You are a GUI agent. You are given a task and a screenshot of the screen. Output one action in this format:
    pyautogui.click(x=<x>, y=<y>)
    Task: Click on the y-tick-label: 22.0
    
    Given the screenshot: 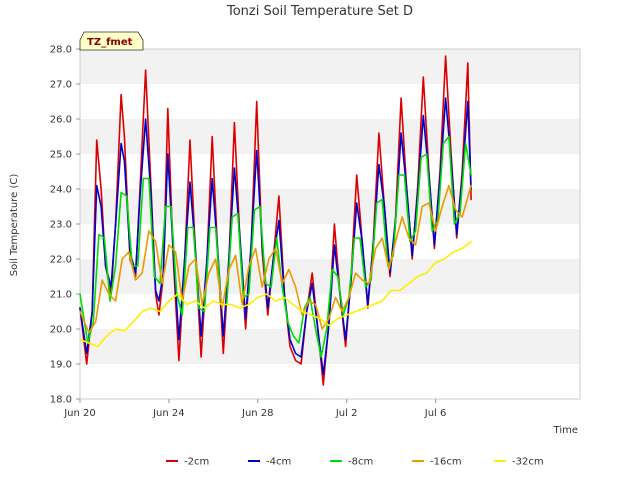 What is the action you would take?
    pyautogui.click(x=61, y=260)
    